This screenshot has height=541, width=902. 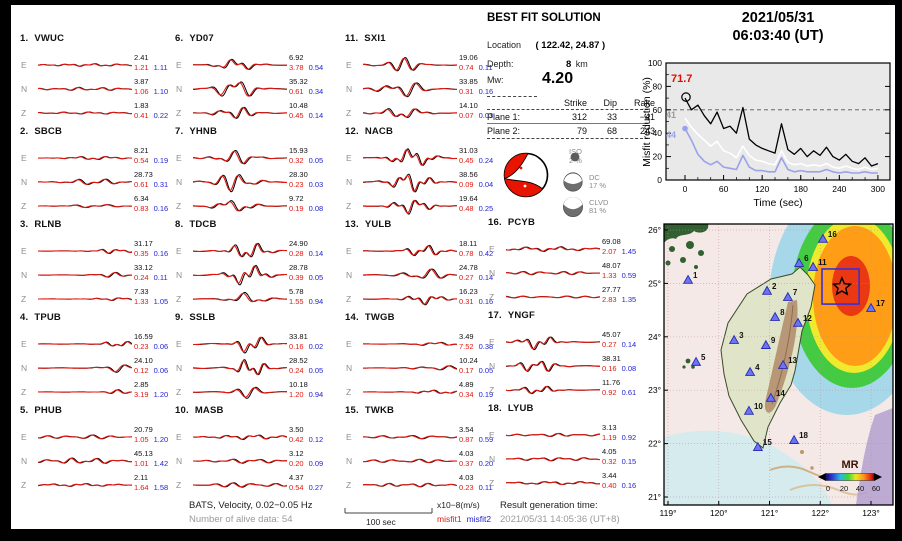 What do you see at coordinates (143, 174) in the screenshot?
I see `peak-amplitude: 28.73` at bounding box center [143, 174].